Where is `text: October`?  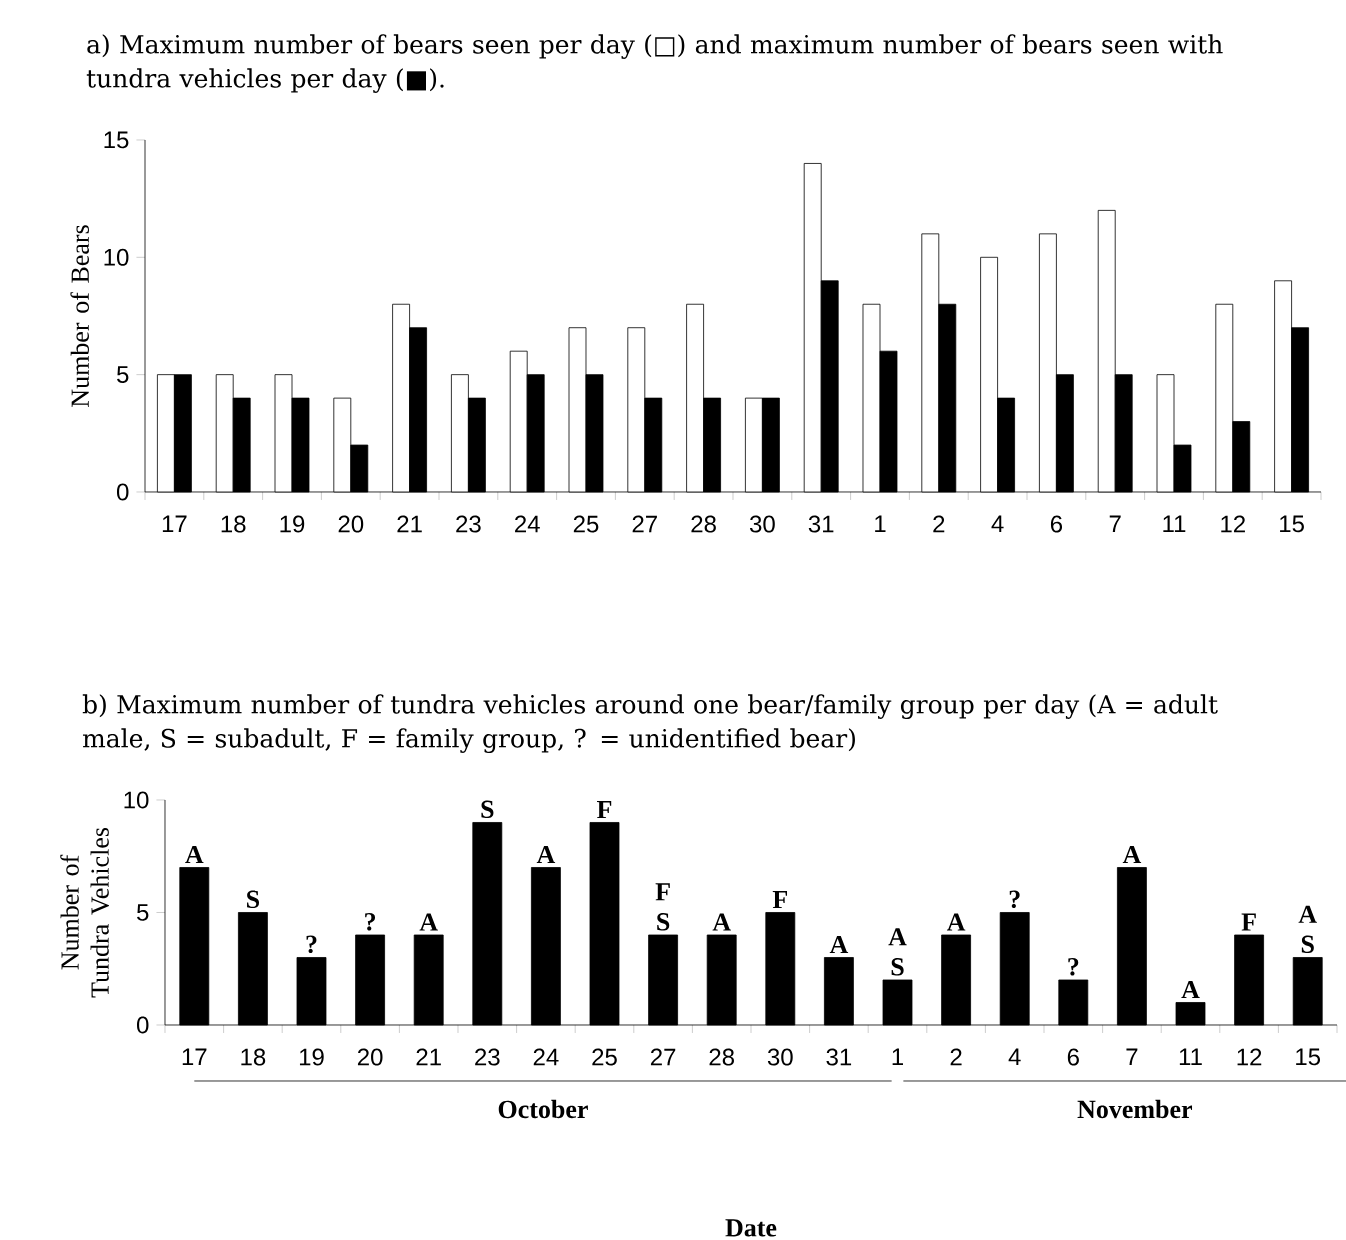
text: October is located at coordinates (543, 1109).